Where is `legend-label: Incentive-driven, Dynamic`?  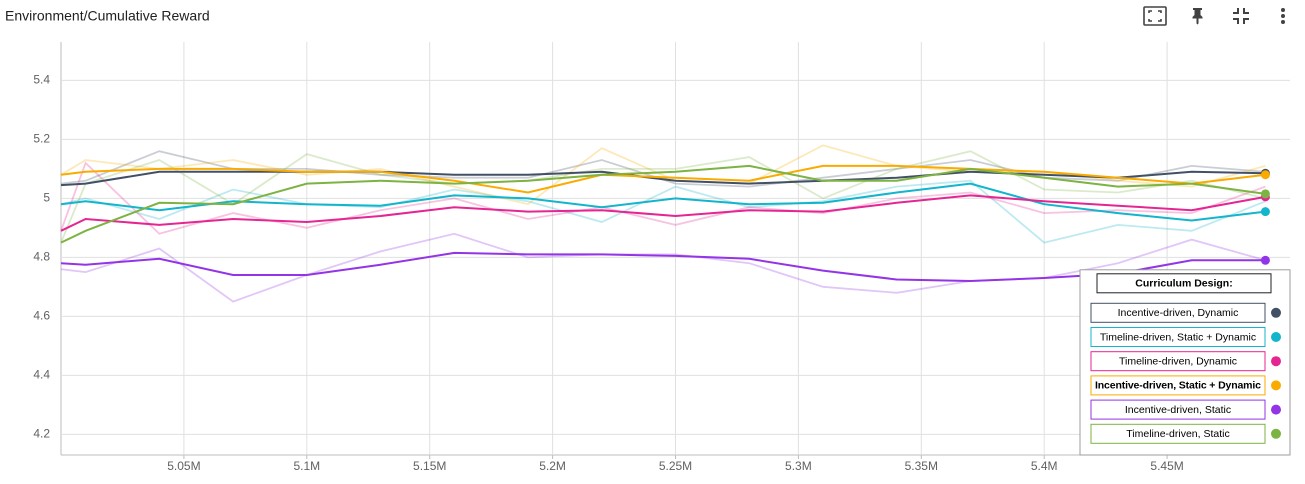 legend-label: Incentive-driven, Dynamic is located at coordinates (1178, 313).